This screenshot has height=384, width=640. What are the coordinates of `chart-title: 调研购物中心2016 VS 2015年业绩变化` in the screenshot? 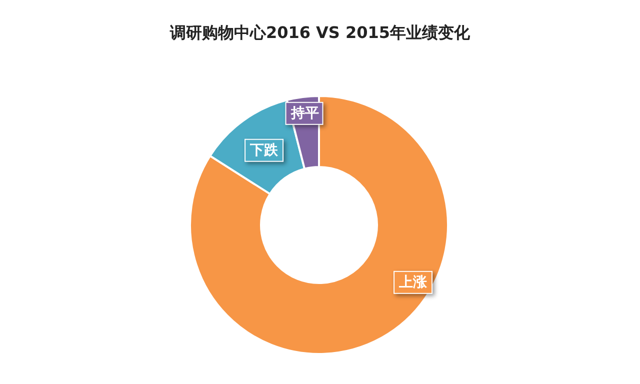 It's located at (320, 32).